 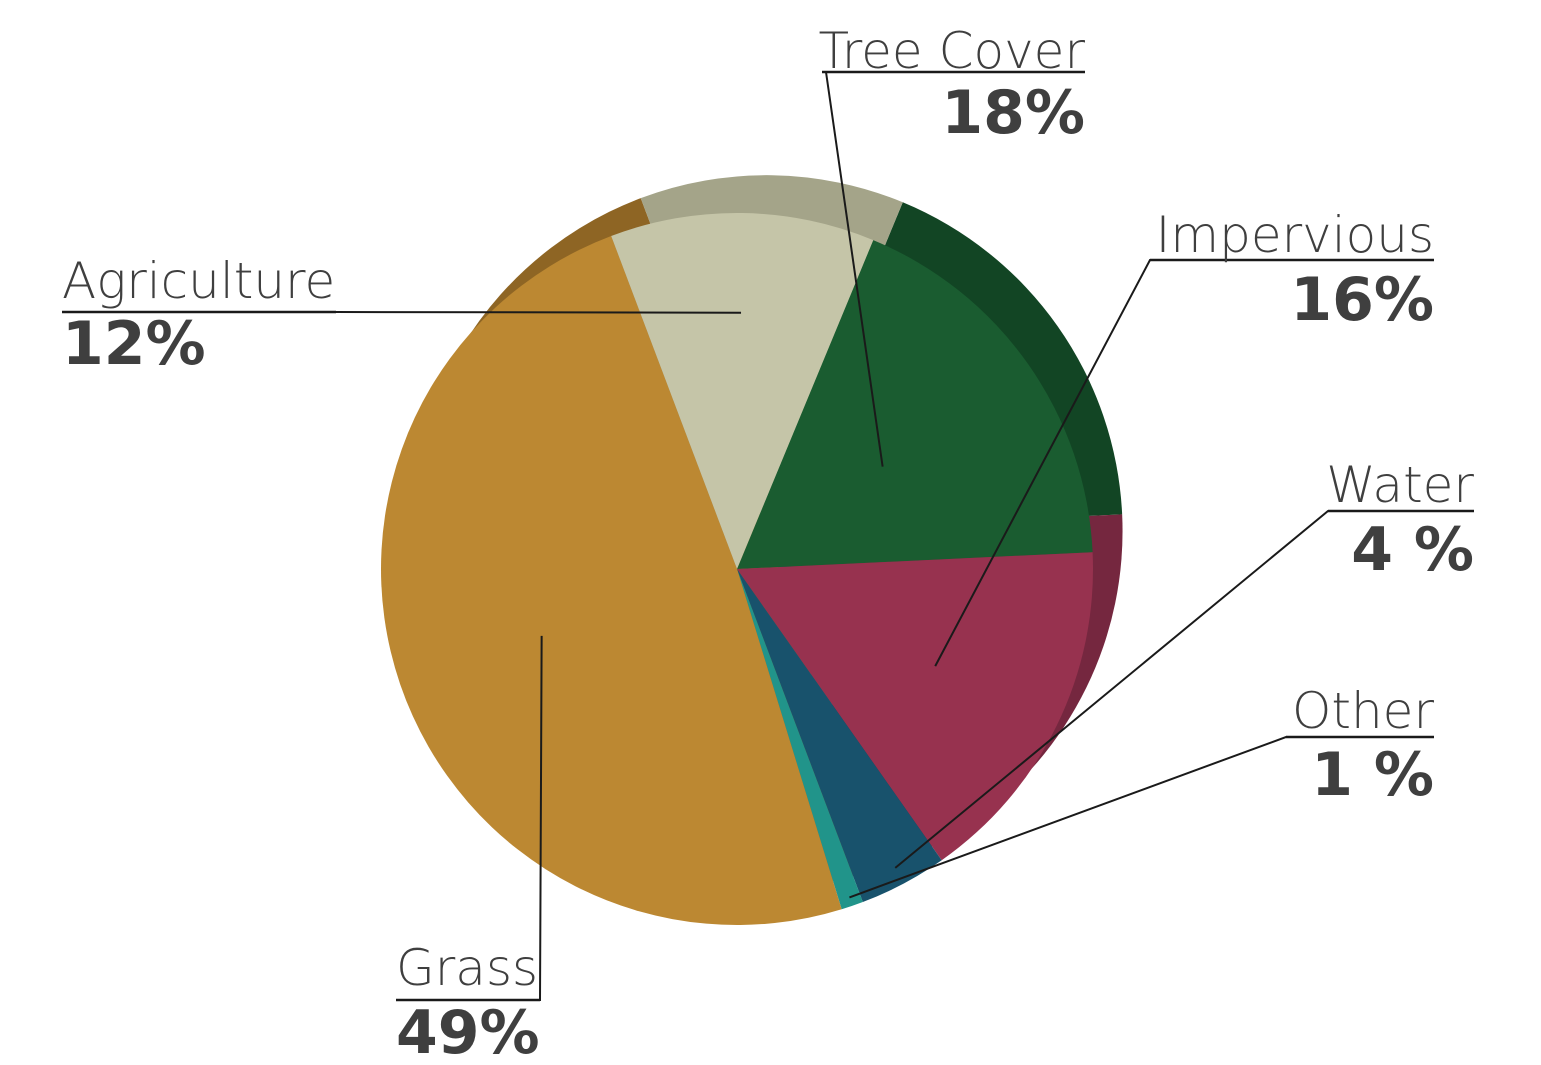 What do you see at coordinates (915, 405) in the screenshot?
I see `pie-slice-tree-cover` at bounding box center [915, 405].